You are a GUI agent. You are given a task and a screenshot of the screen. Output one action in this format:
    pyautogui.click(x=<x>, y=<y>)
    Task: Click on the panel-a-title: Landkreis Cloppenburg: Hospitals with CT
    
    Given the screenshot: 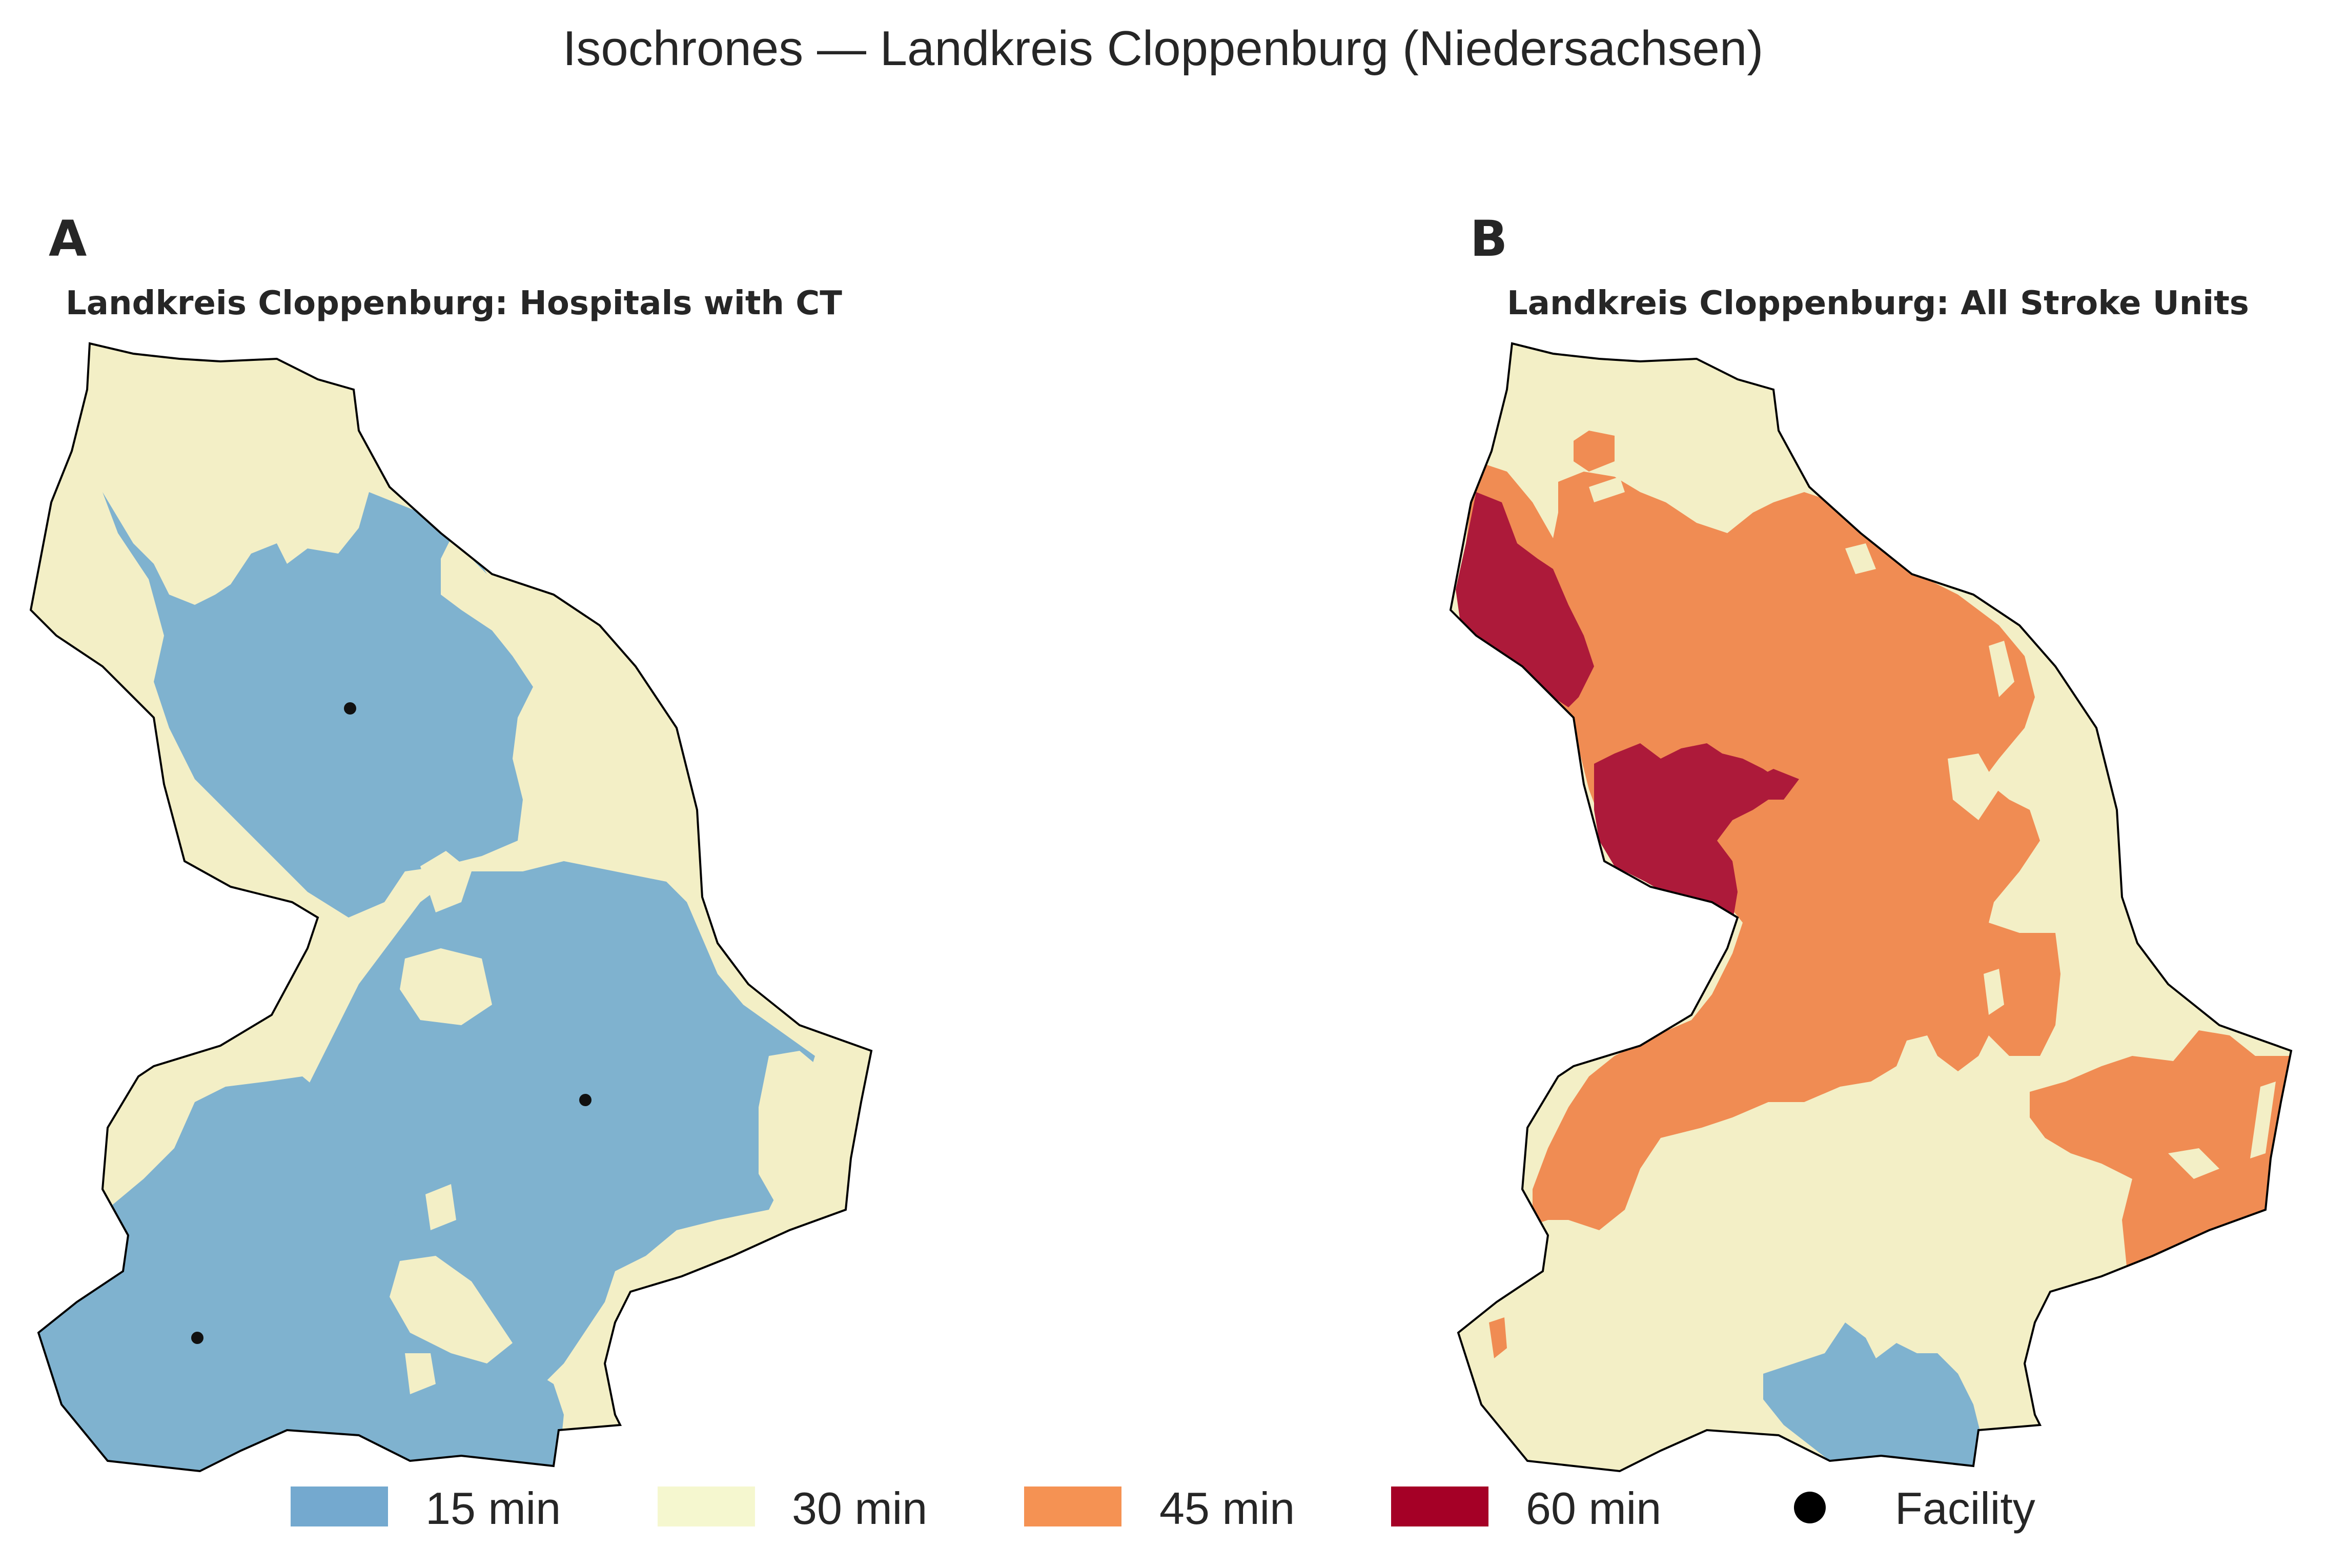 What is the action you would take?
    pyautogui.click(x=454, y=303)
    